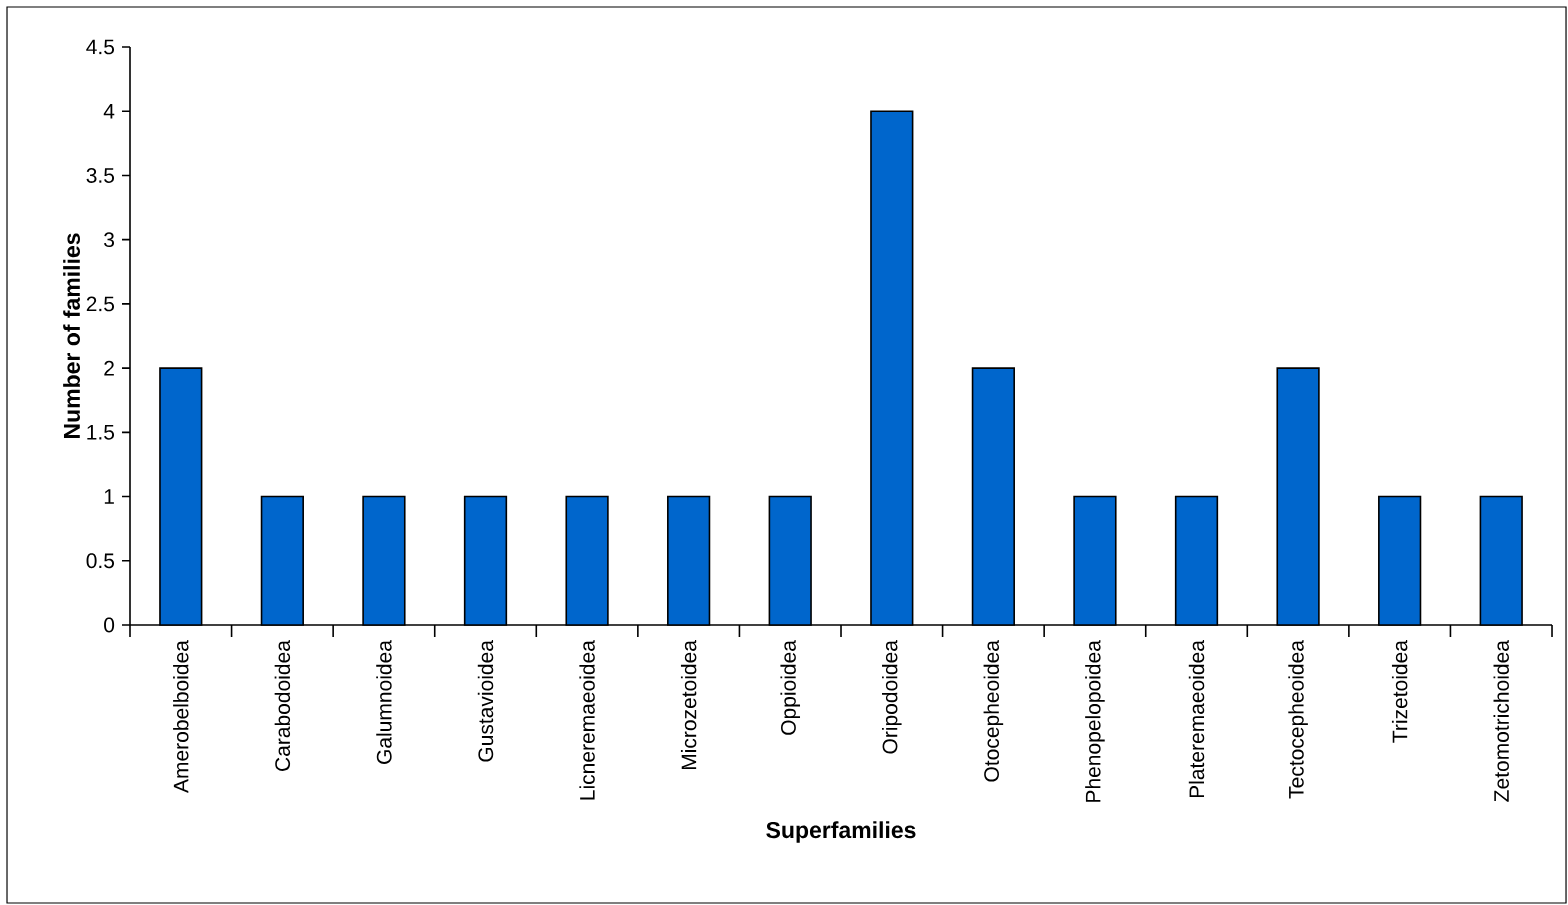  Describe the element at coordinates (1501, 721) in the screenshot. I see `x-tick-label: Zetomotrichoidea` at that location.